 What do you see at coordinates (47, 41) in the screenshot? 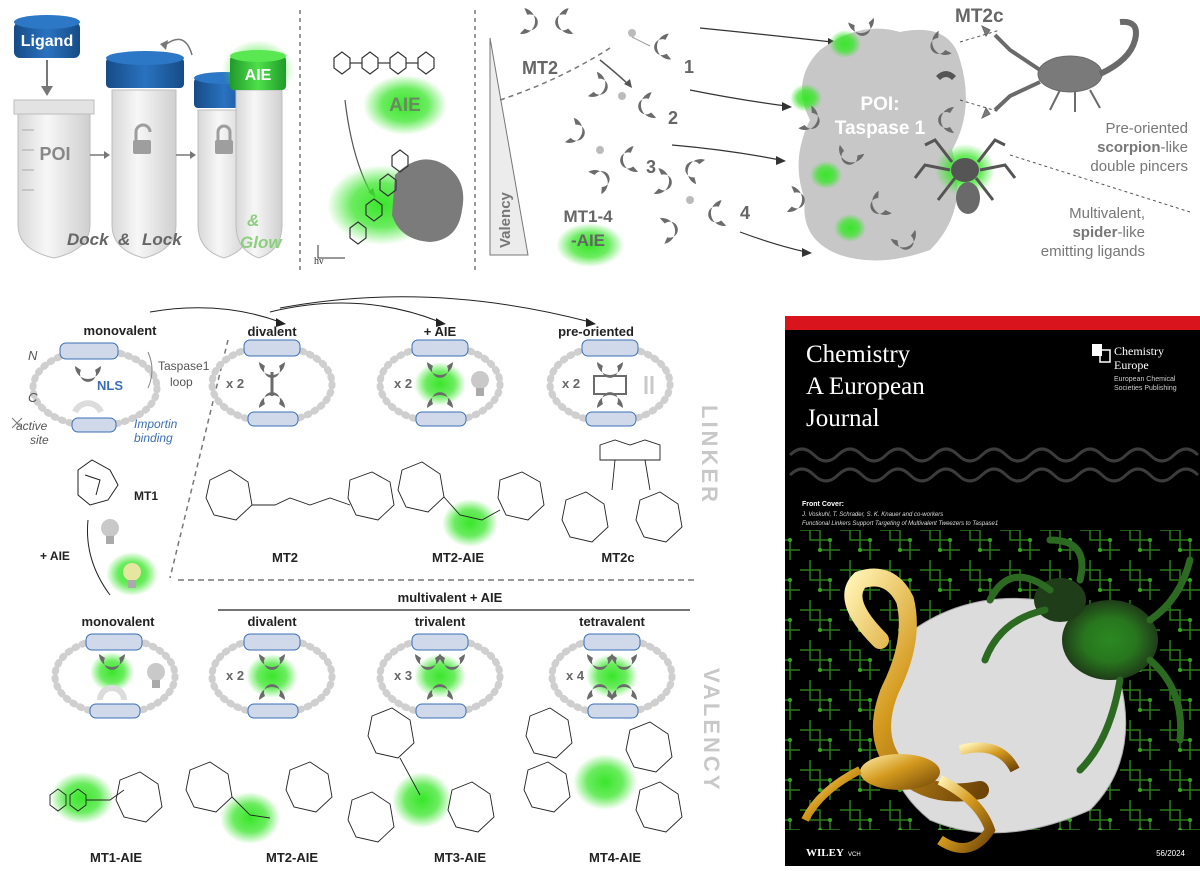
I see `ligand-label: Ligand` at bounding box center [47, 41].